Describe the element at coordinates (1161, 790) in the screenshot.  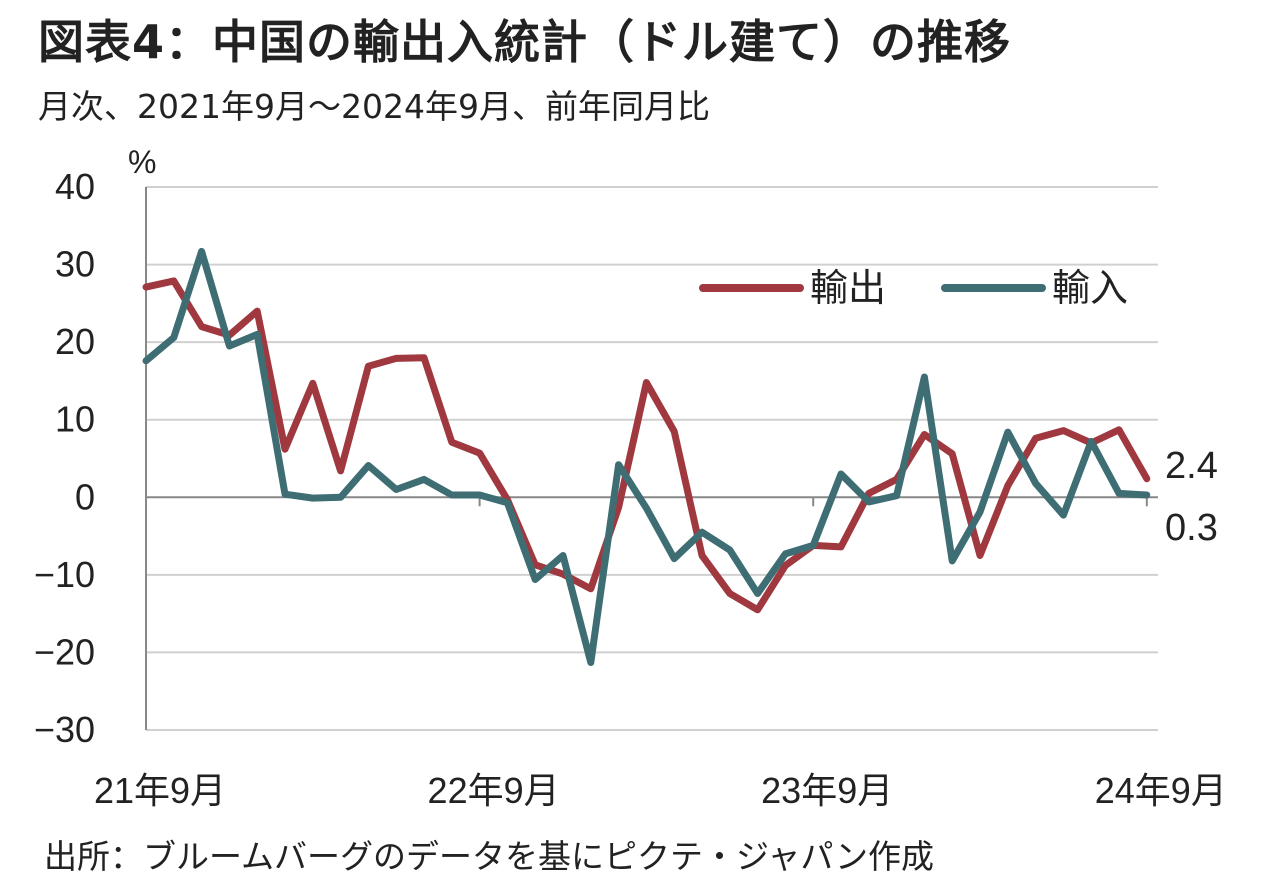
I see `x-tick-label: 24年9月` at that location.